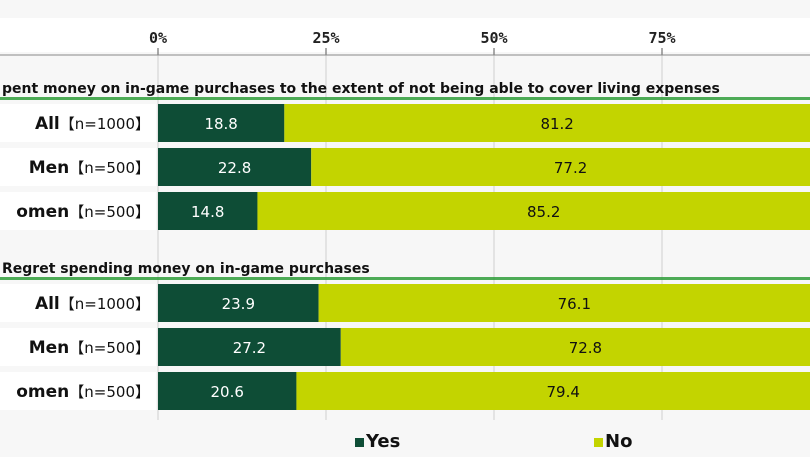  I want to click on data-label-no: 79.4, so click(563, 392).